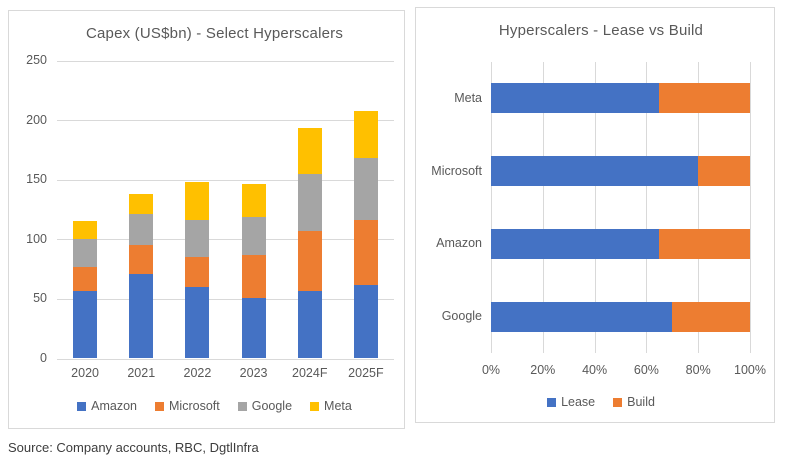 The width and height of the screenshot is (786, 464). What do you see at coordinates (365, 252) in the screenshot?
I see `bar-segment-microsoft-2025f` at bounding box center [365, 252].